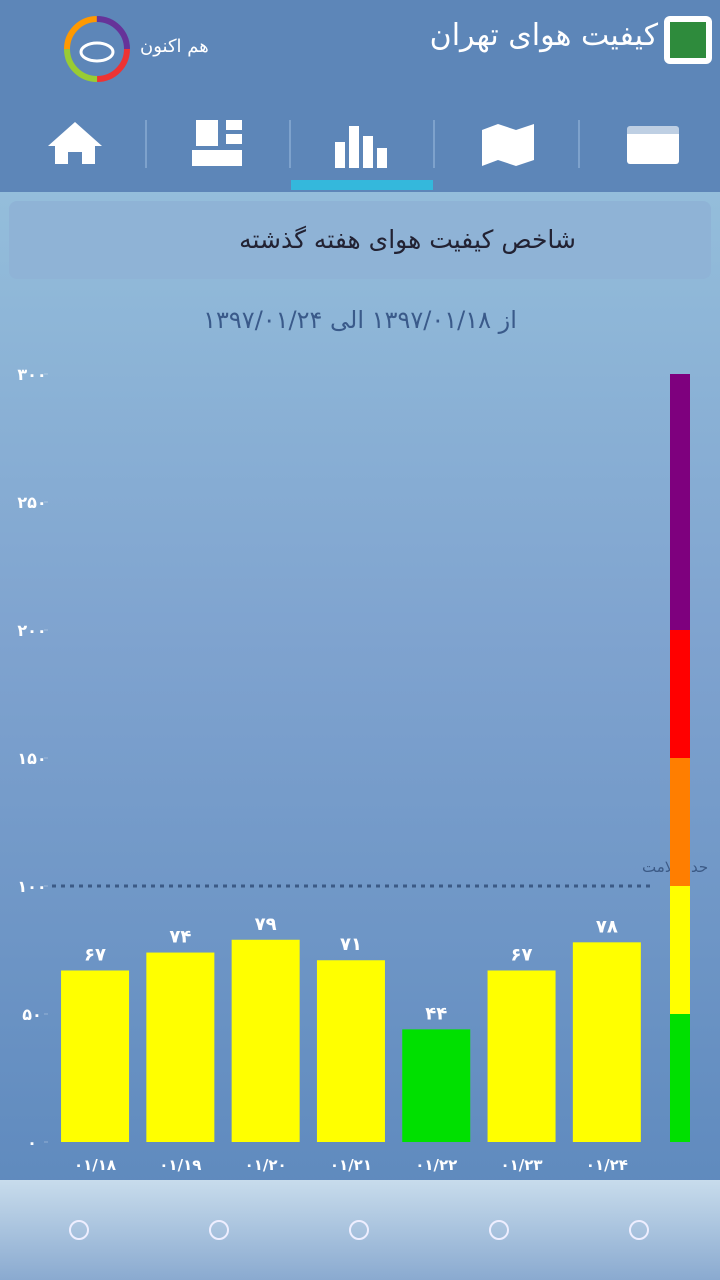  What do you see at coordinates (219, 1230) in the screenshot?
I see `help-button` at bounding box center [219, 1230].